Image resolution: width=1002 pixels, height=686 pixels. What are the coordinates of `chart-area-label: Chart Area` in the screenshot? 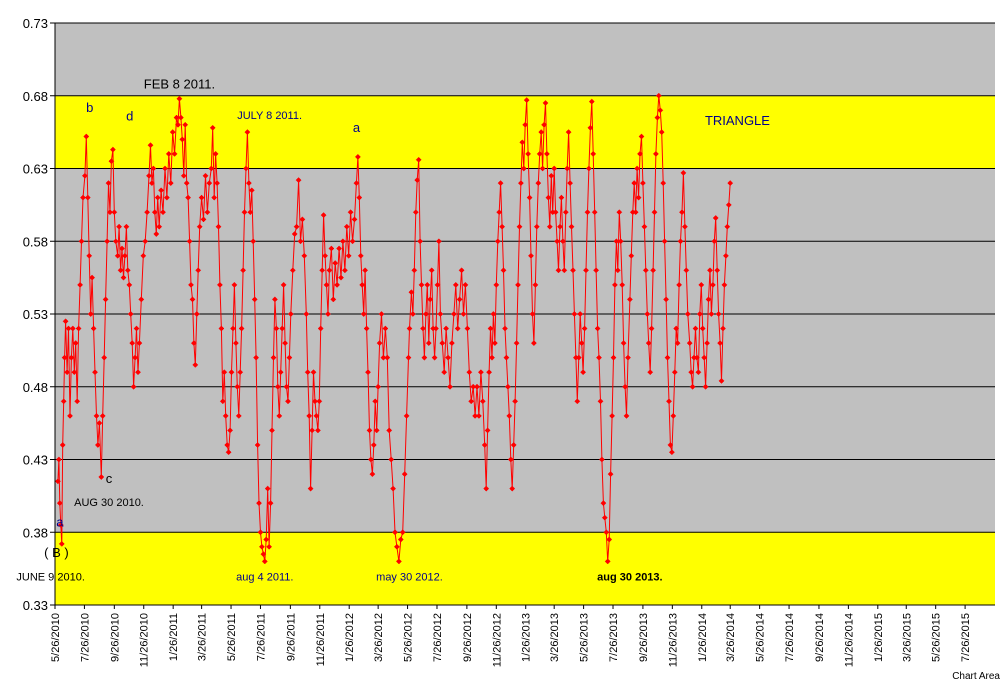 It's located at (976, 676).